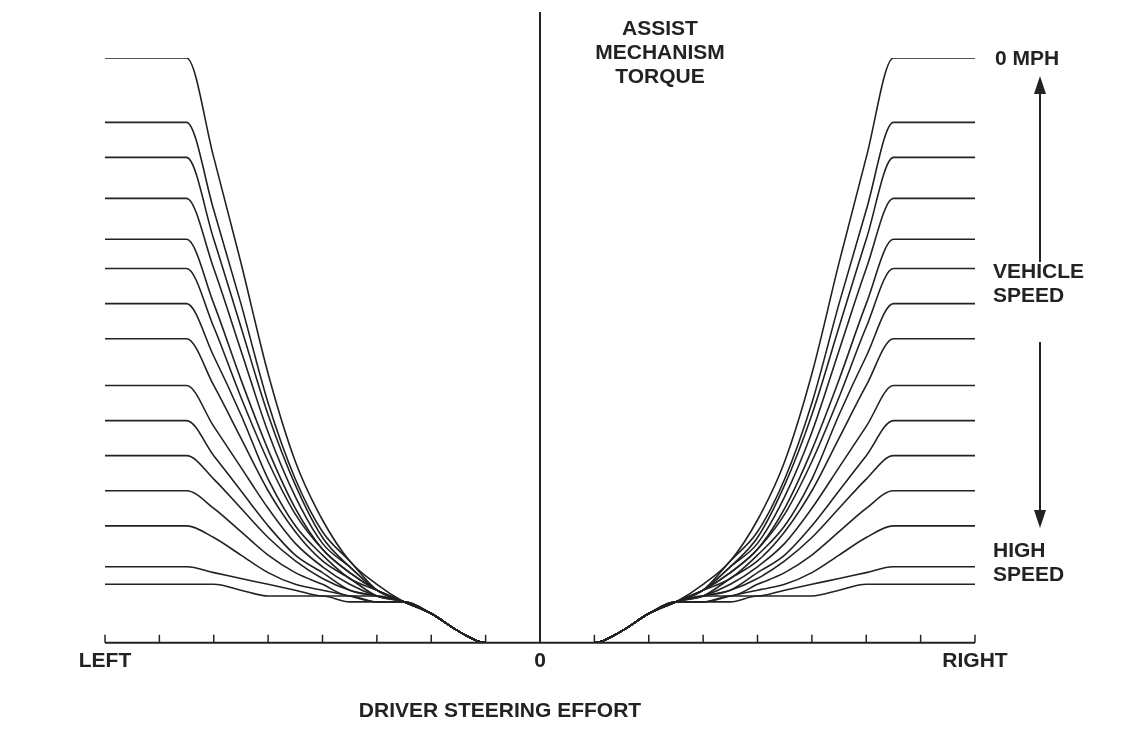 This screenshot has width=1136, height=744. What do you see at coordinates (1028, 58) in the screenshot?
I see `text: 0 MPH` at bounding box center [1028, 58].